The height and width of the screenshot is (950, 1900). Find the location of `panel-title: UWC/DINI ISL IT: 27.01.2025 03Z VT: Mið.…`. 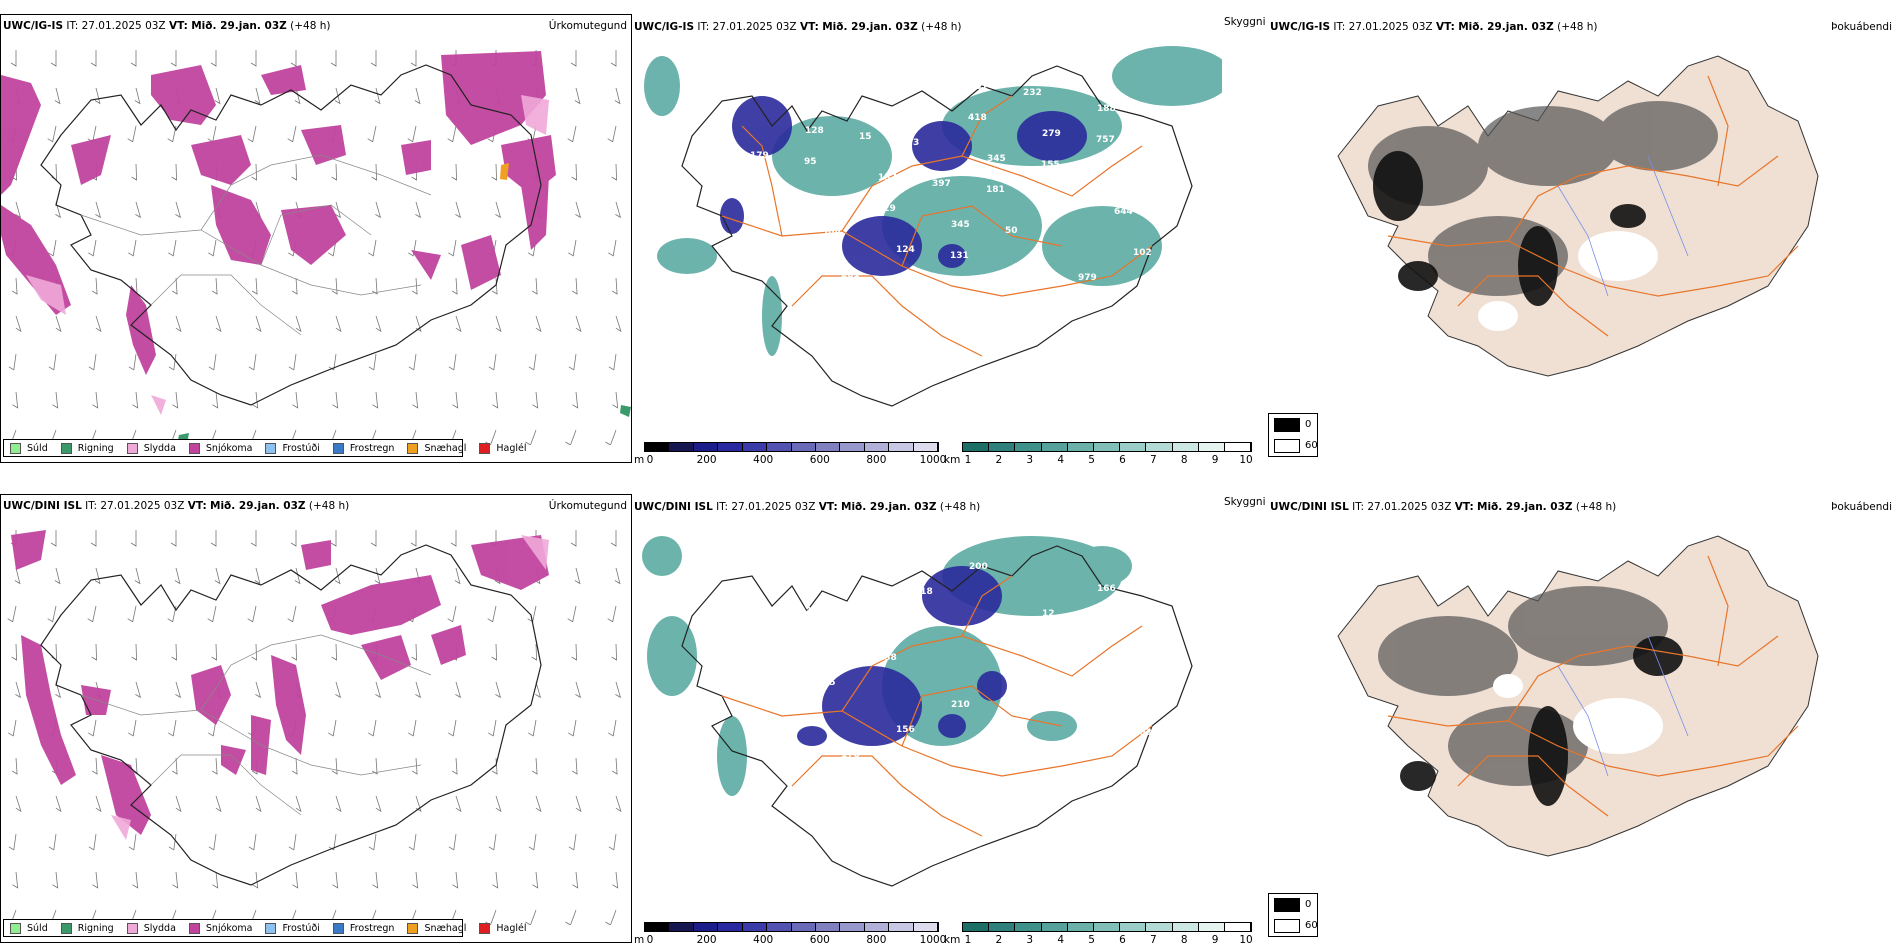

panel-title: UWC/DINI ISL IT: 27.01.2025 03Z VT: Mið.… is located at coordinates (807, 507).